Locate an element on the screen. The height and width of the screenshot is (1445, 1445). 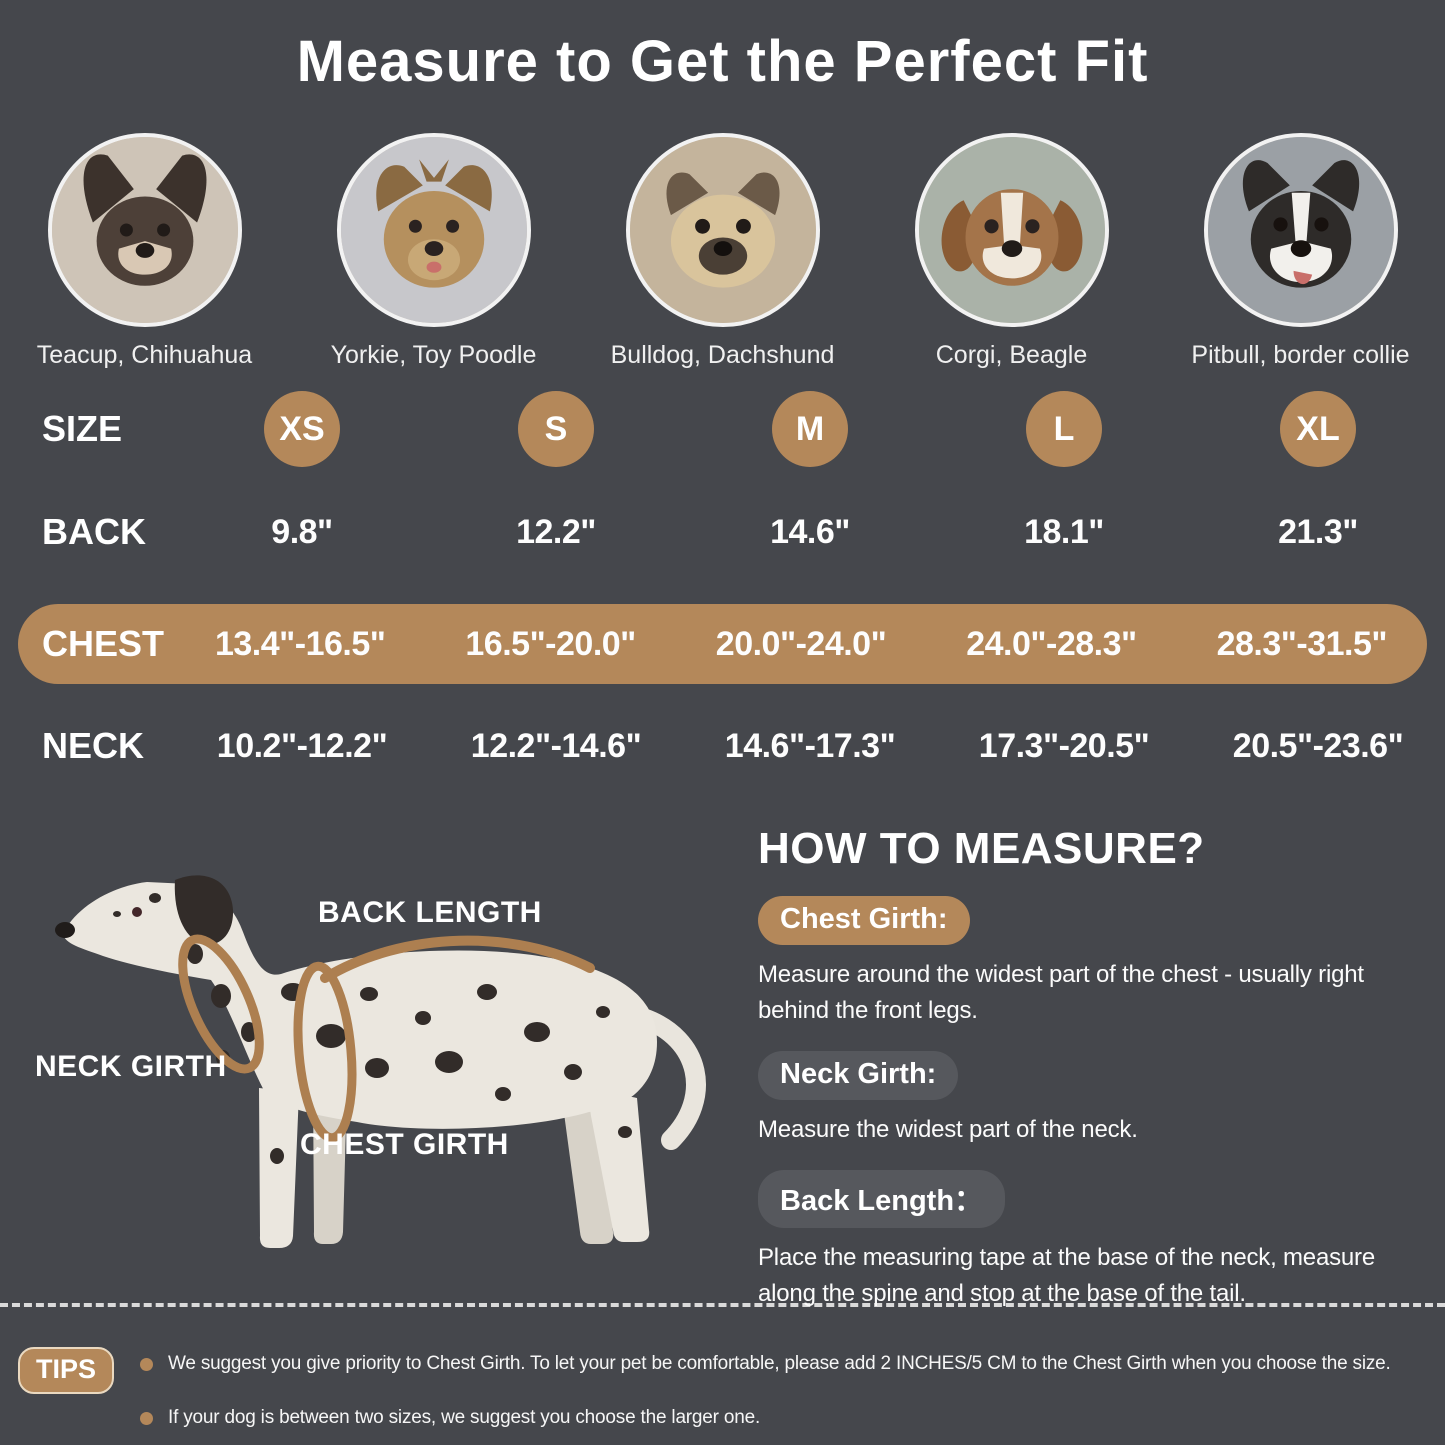
size-badge-m: M is located at coordinates (810, 429).